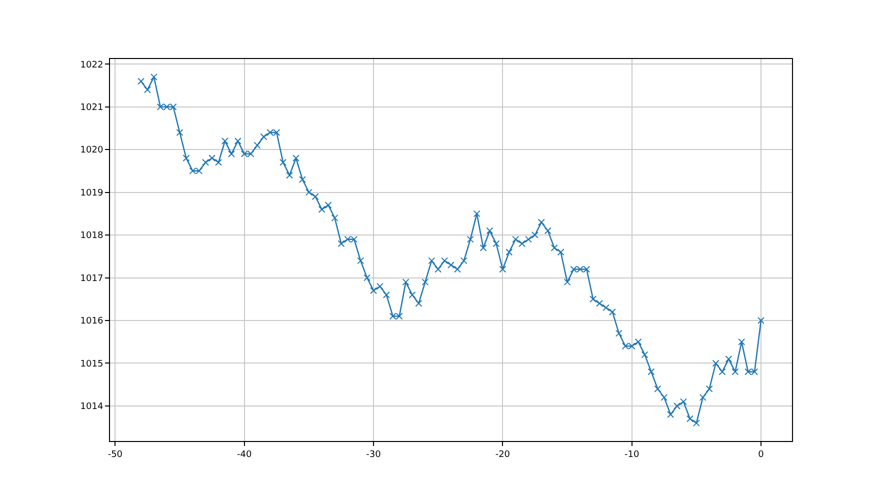 The image size is (880, 495). I want to click on y-tick-label: 1020, so click(92, 151).